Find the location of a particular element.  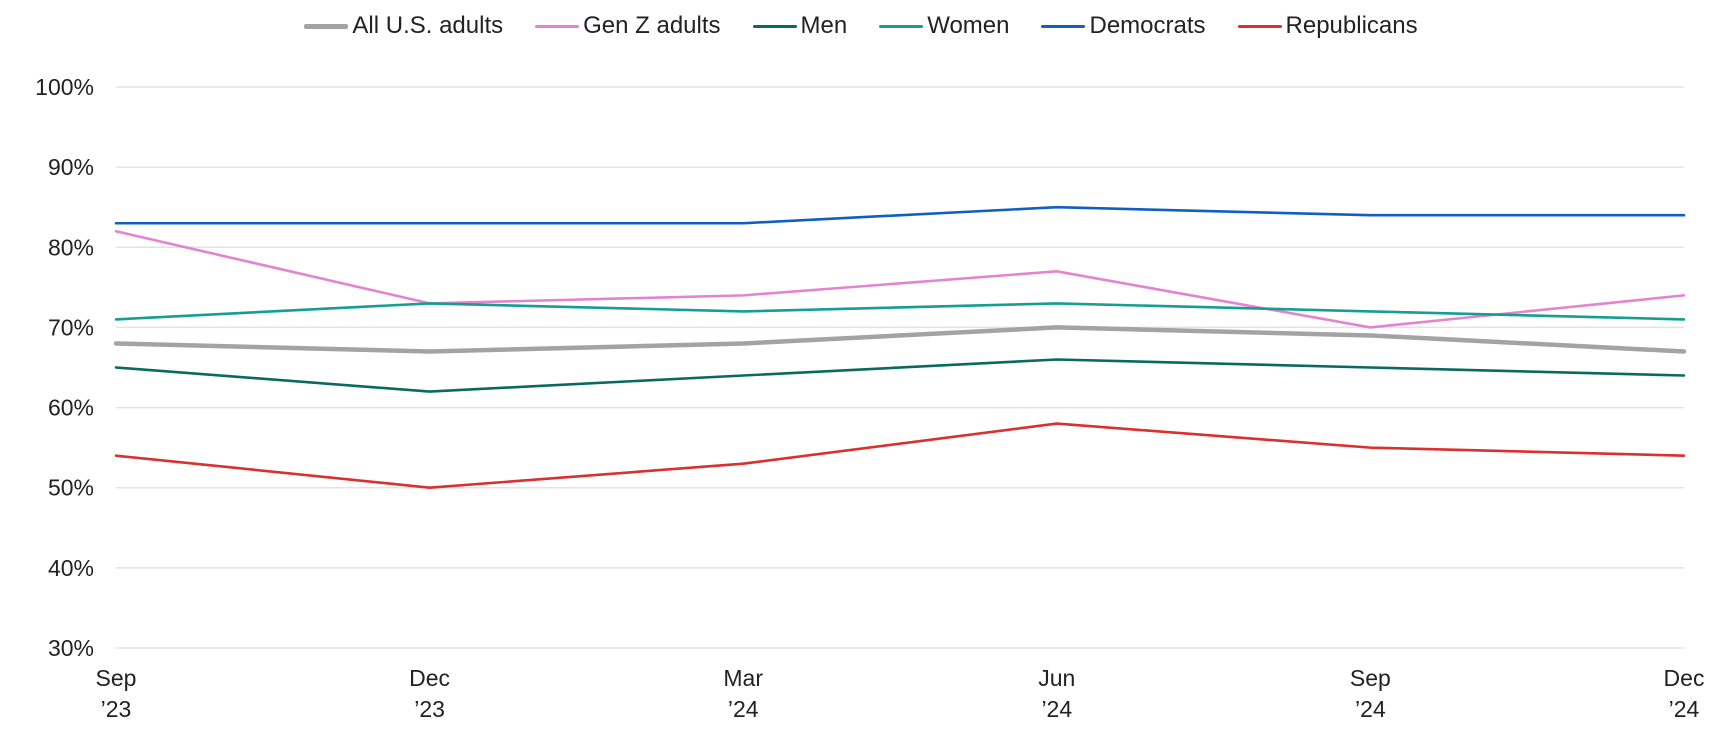

series-line-gen-z-adults is located at coordinates (900, 279).